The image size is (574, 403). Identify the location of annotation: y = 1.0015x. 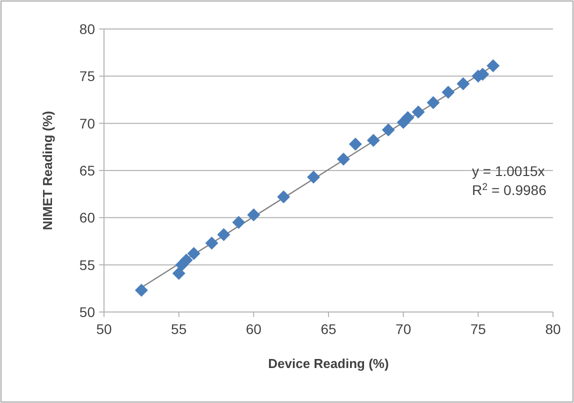
(508, 171).